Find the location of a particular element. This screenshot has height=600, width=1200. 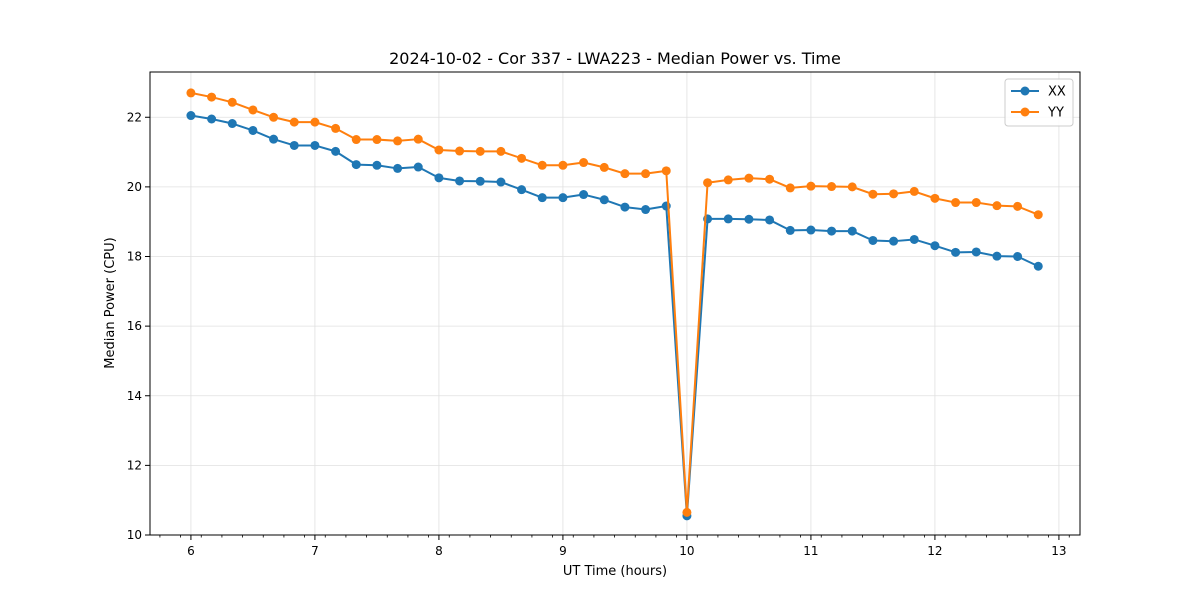

legend-item-yy: YY is located at coordinates (1037, 113).